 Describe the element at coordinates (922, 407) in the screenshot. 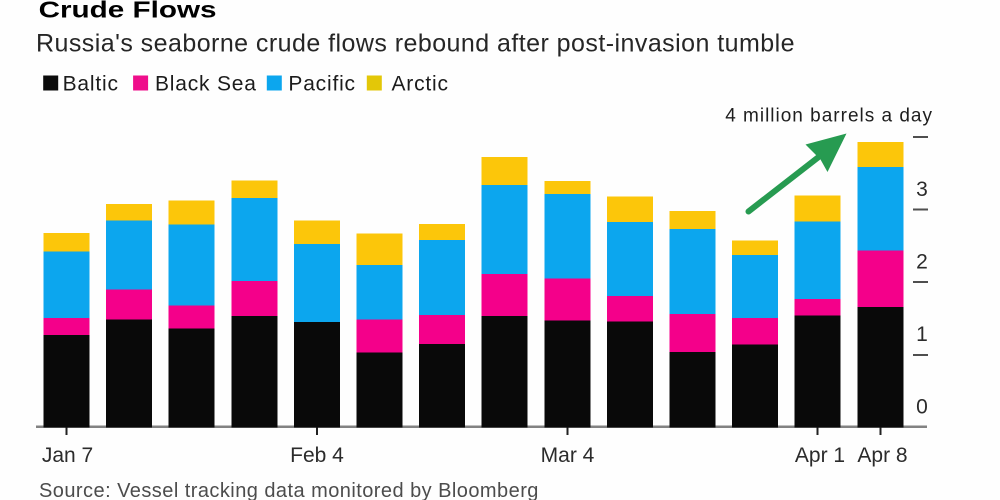

I see `svg-text: 0` at that location.